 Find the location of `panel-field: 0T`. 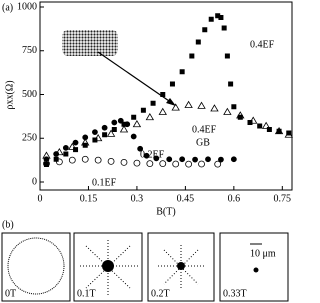

panel-field: 0T is located at coordinates (10, 293).